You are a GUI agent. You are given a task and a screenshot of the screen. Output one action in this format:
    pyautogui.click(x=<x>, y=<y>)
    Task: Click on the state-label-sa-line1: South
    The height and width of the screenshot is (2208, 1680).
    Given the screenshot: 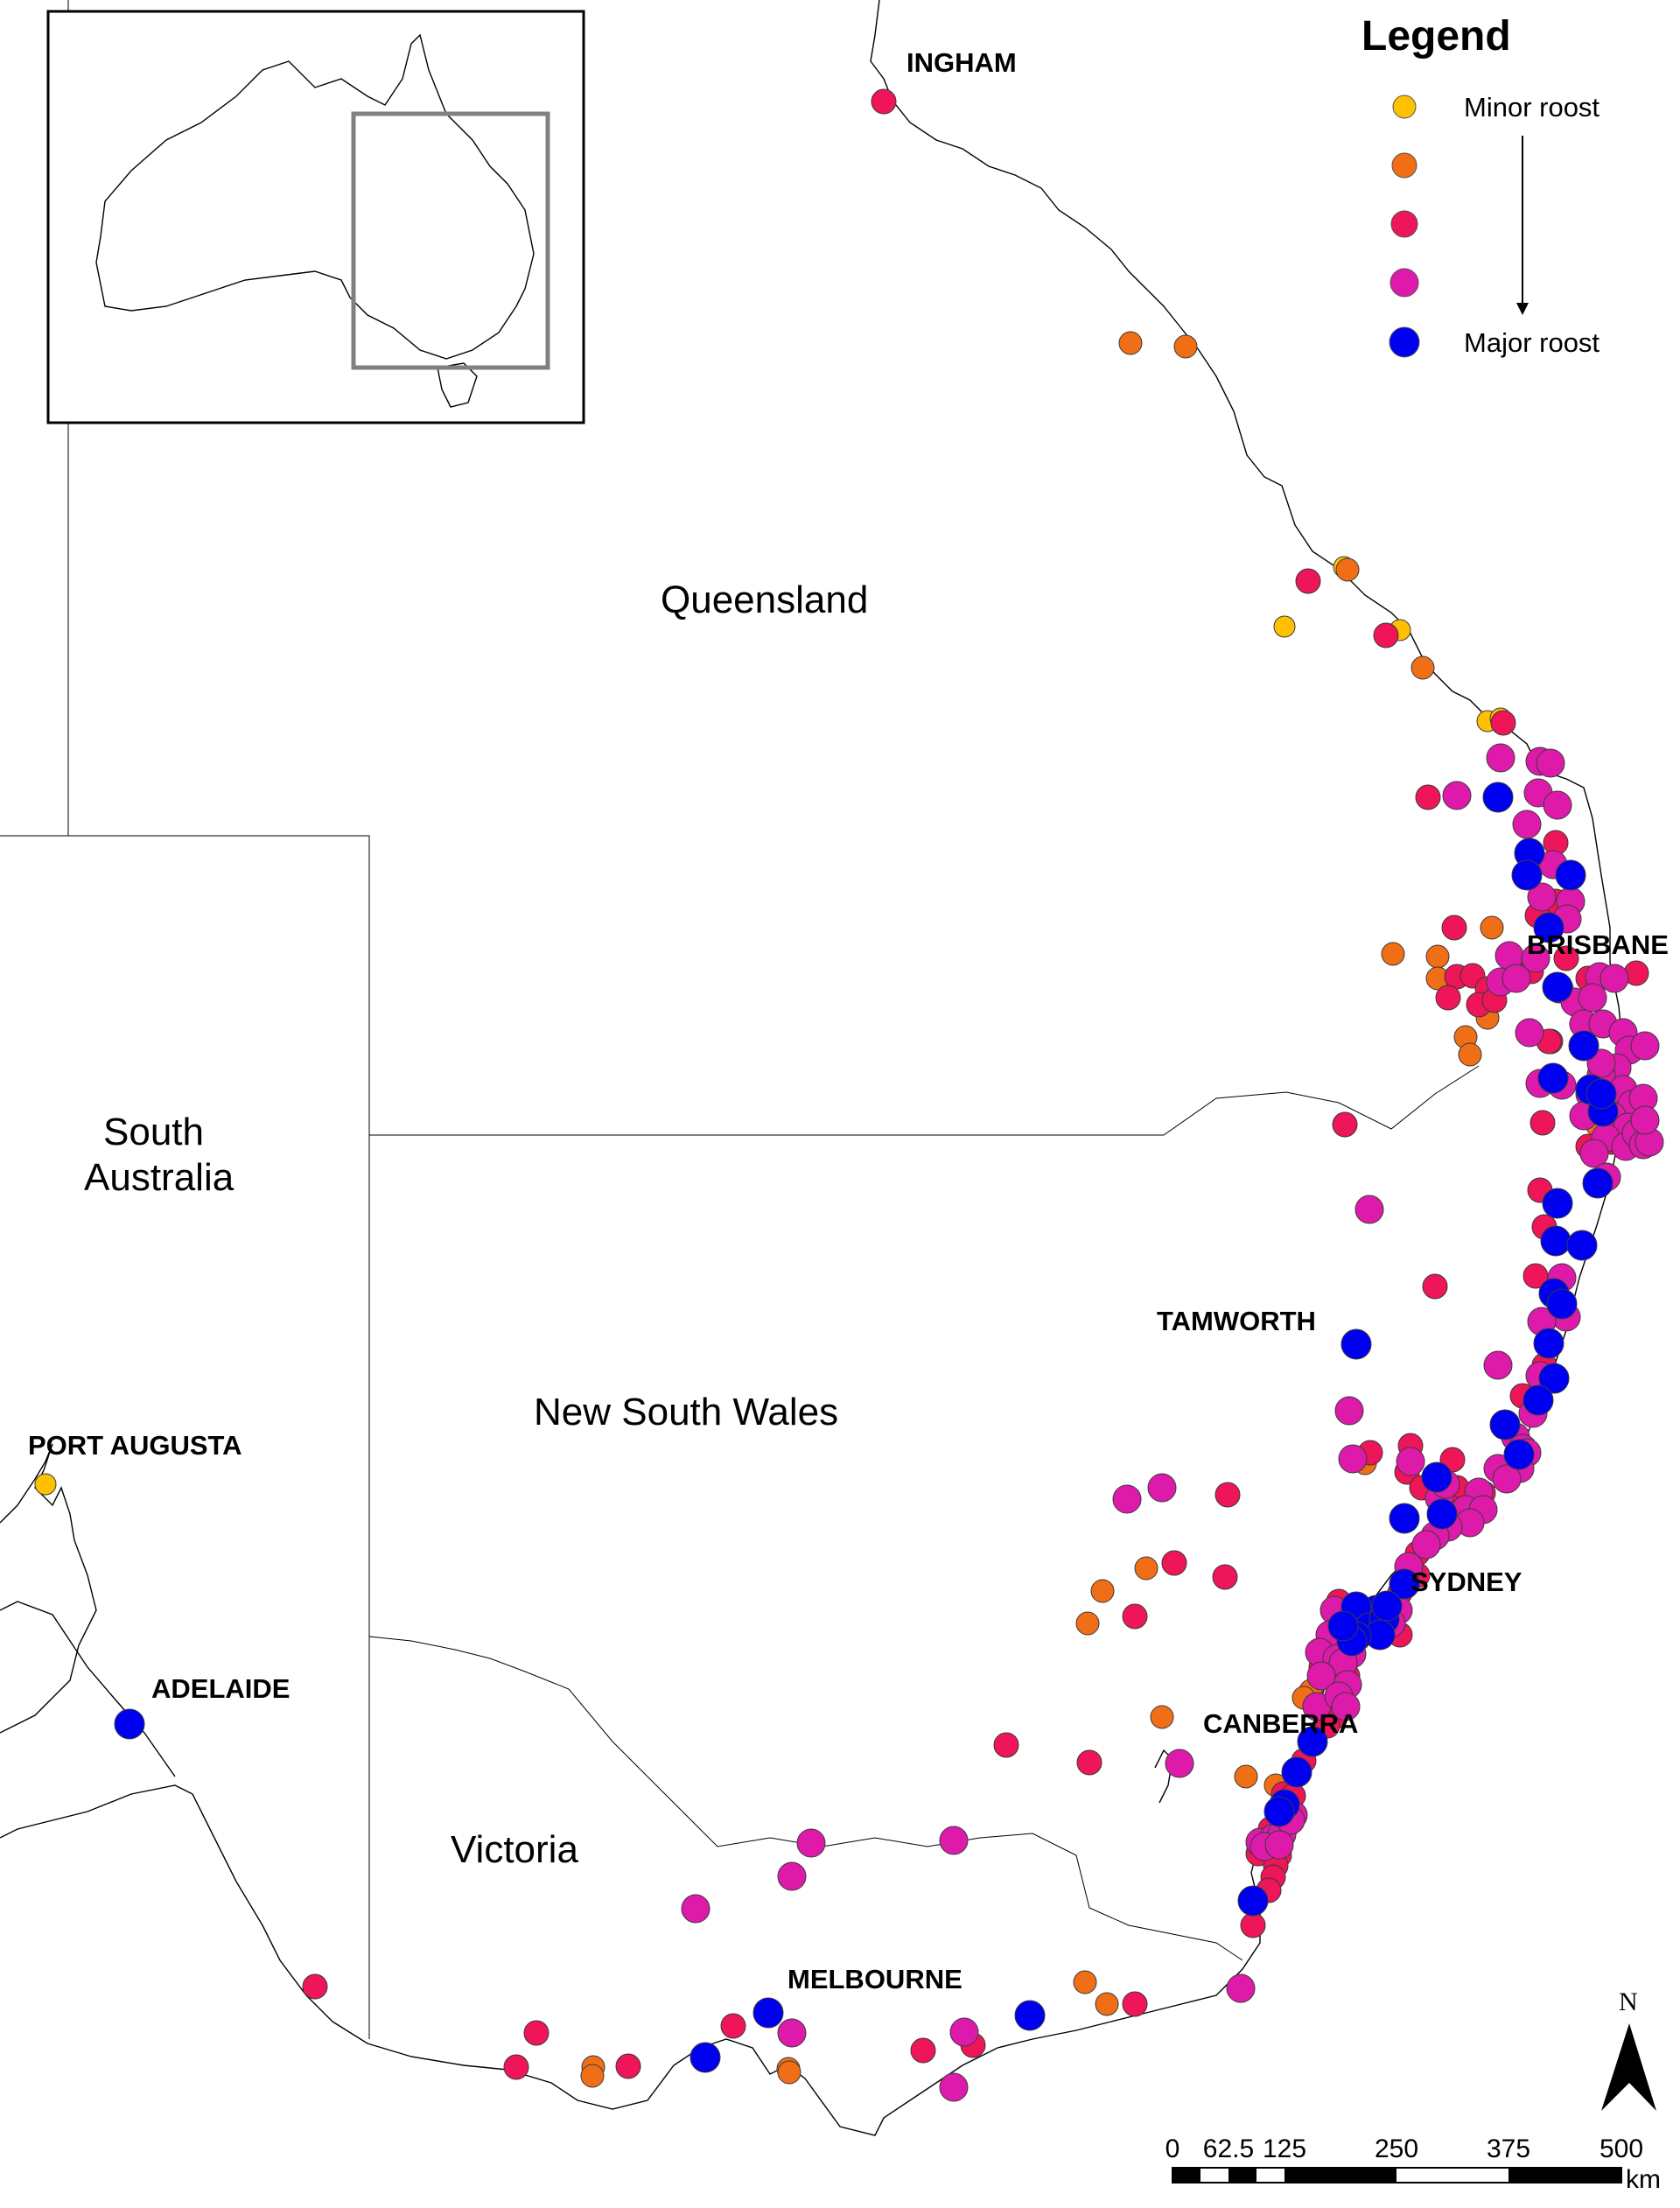 What is the action you would take?
    pyautogui.click(x=153, y=1132)
    